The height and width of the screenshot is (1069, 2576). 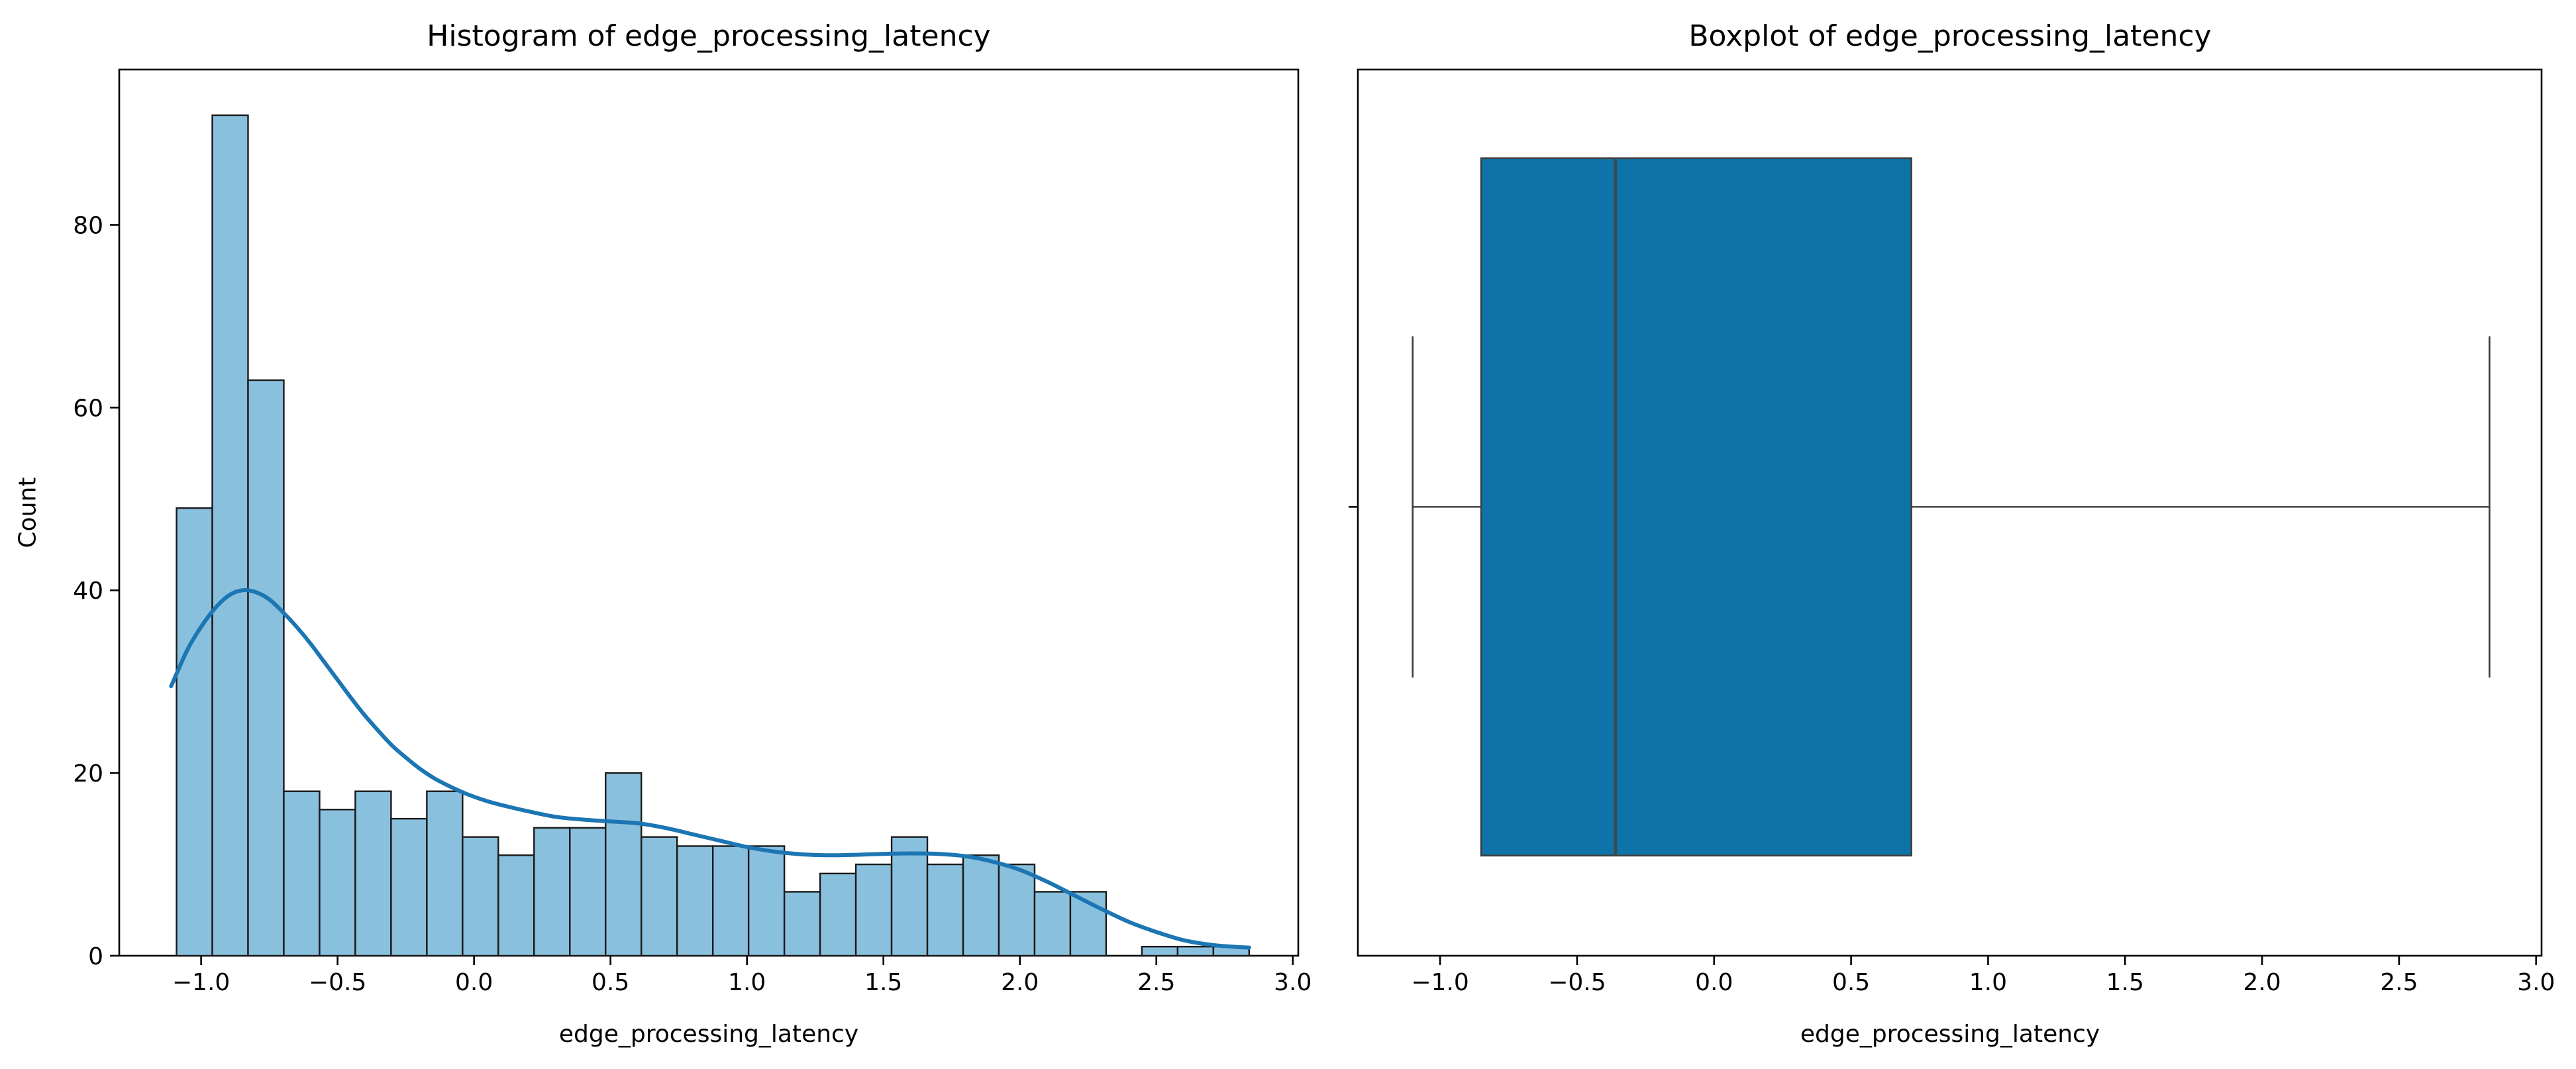 What do you see at coordinates (708, 1034) in the screenshot?
I see `histogram-xlabel: edge_processing_latency` at bounding box center [708, 1034].